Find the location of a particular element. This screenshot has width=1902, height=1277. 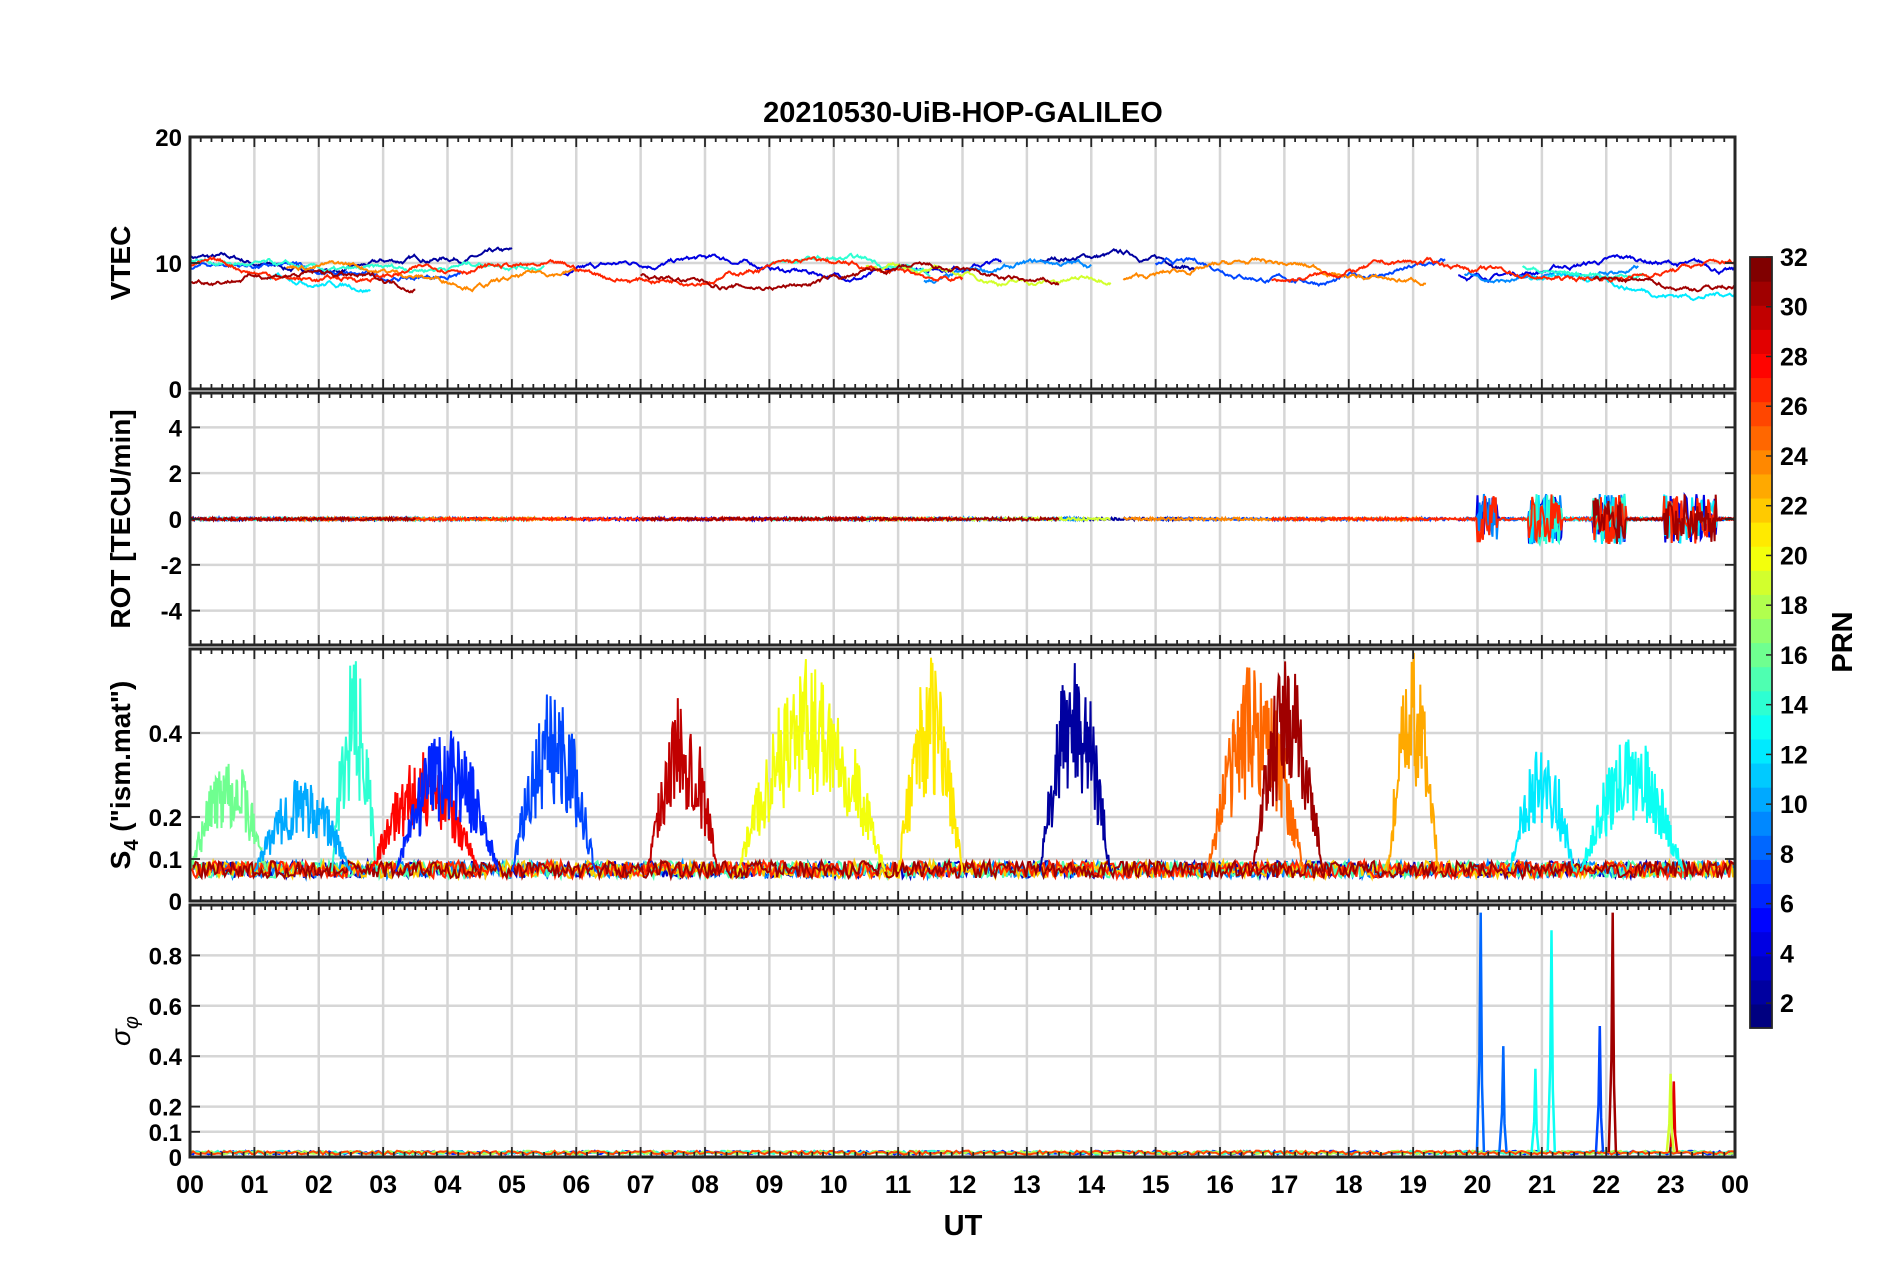

x-tick-label: 21 is located at coordinates (1542, 1185).